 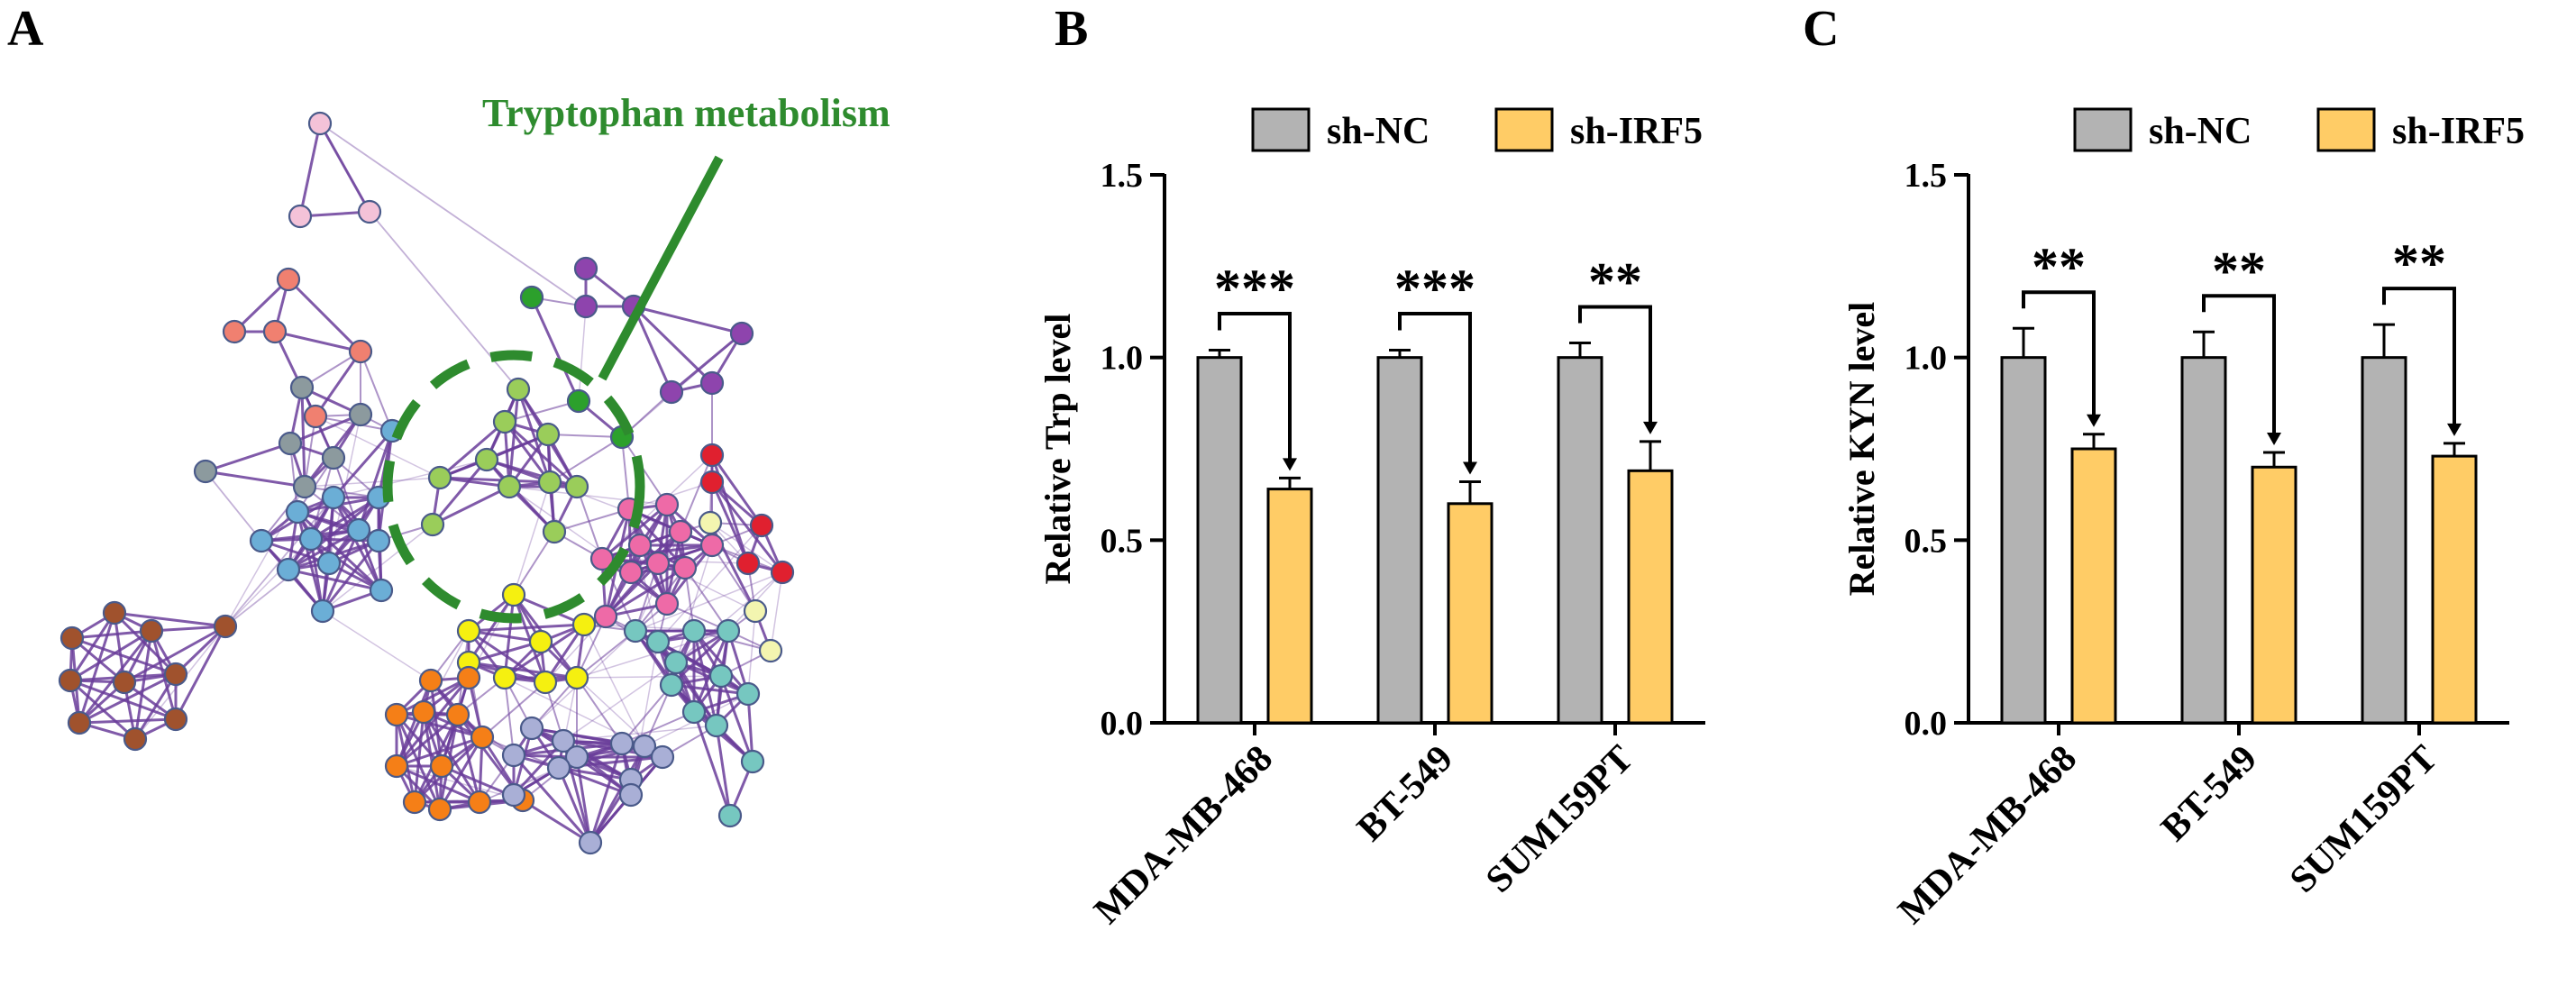 I want to click on trp-chart-legend-swatch, so click(x=1524, y=129).